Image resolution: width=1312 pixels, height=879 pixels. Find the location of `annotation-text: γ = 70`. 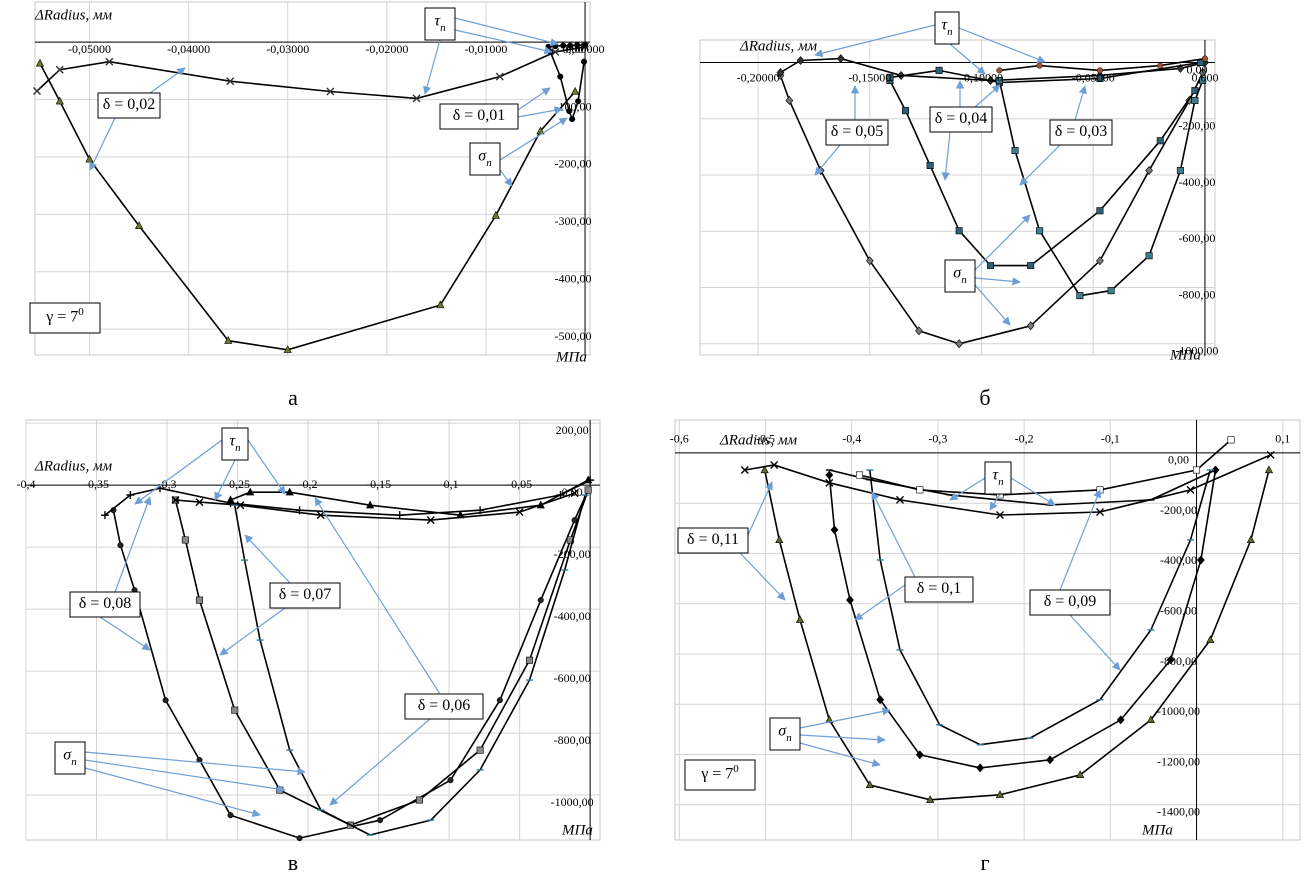

annotation-text: γ = 70 is located at coordinates (719, 773).